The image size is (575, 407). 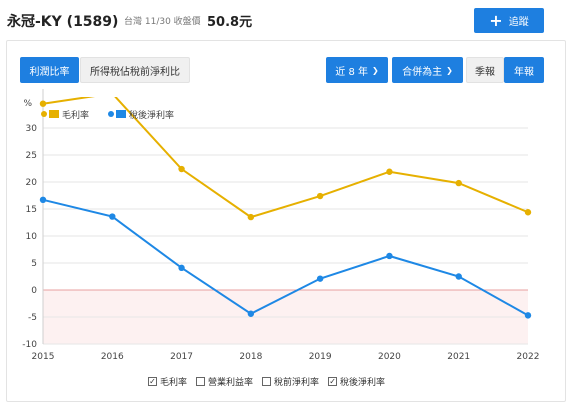 I want to click on period-select: 近 8 年 ❯, so click(x=357, y=70).